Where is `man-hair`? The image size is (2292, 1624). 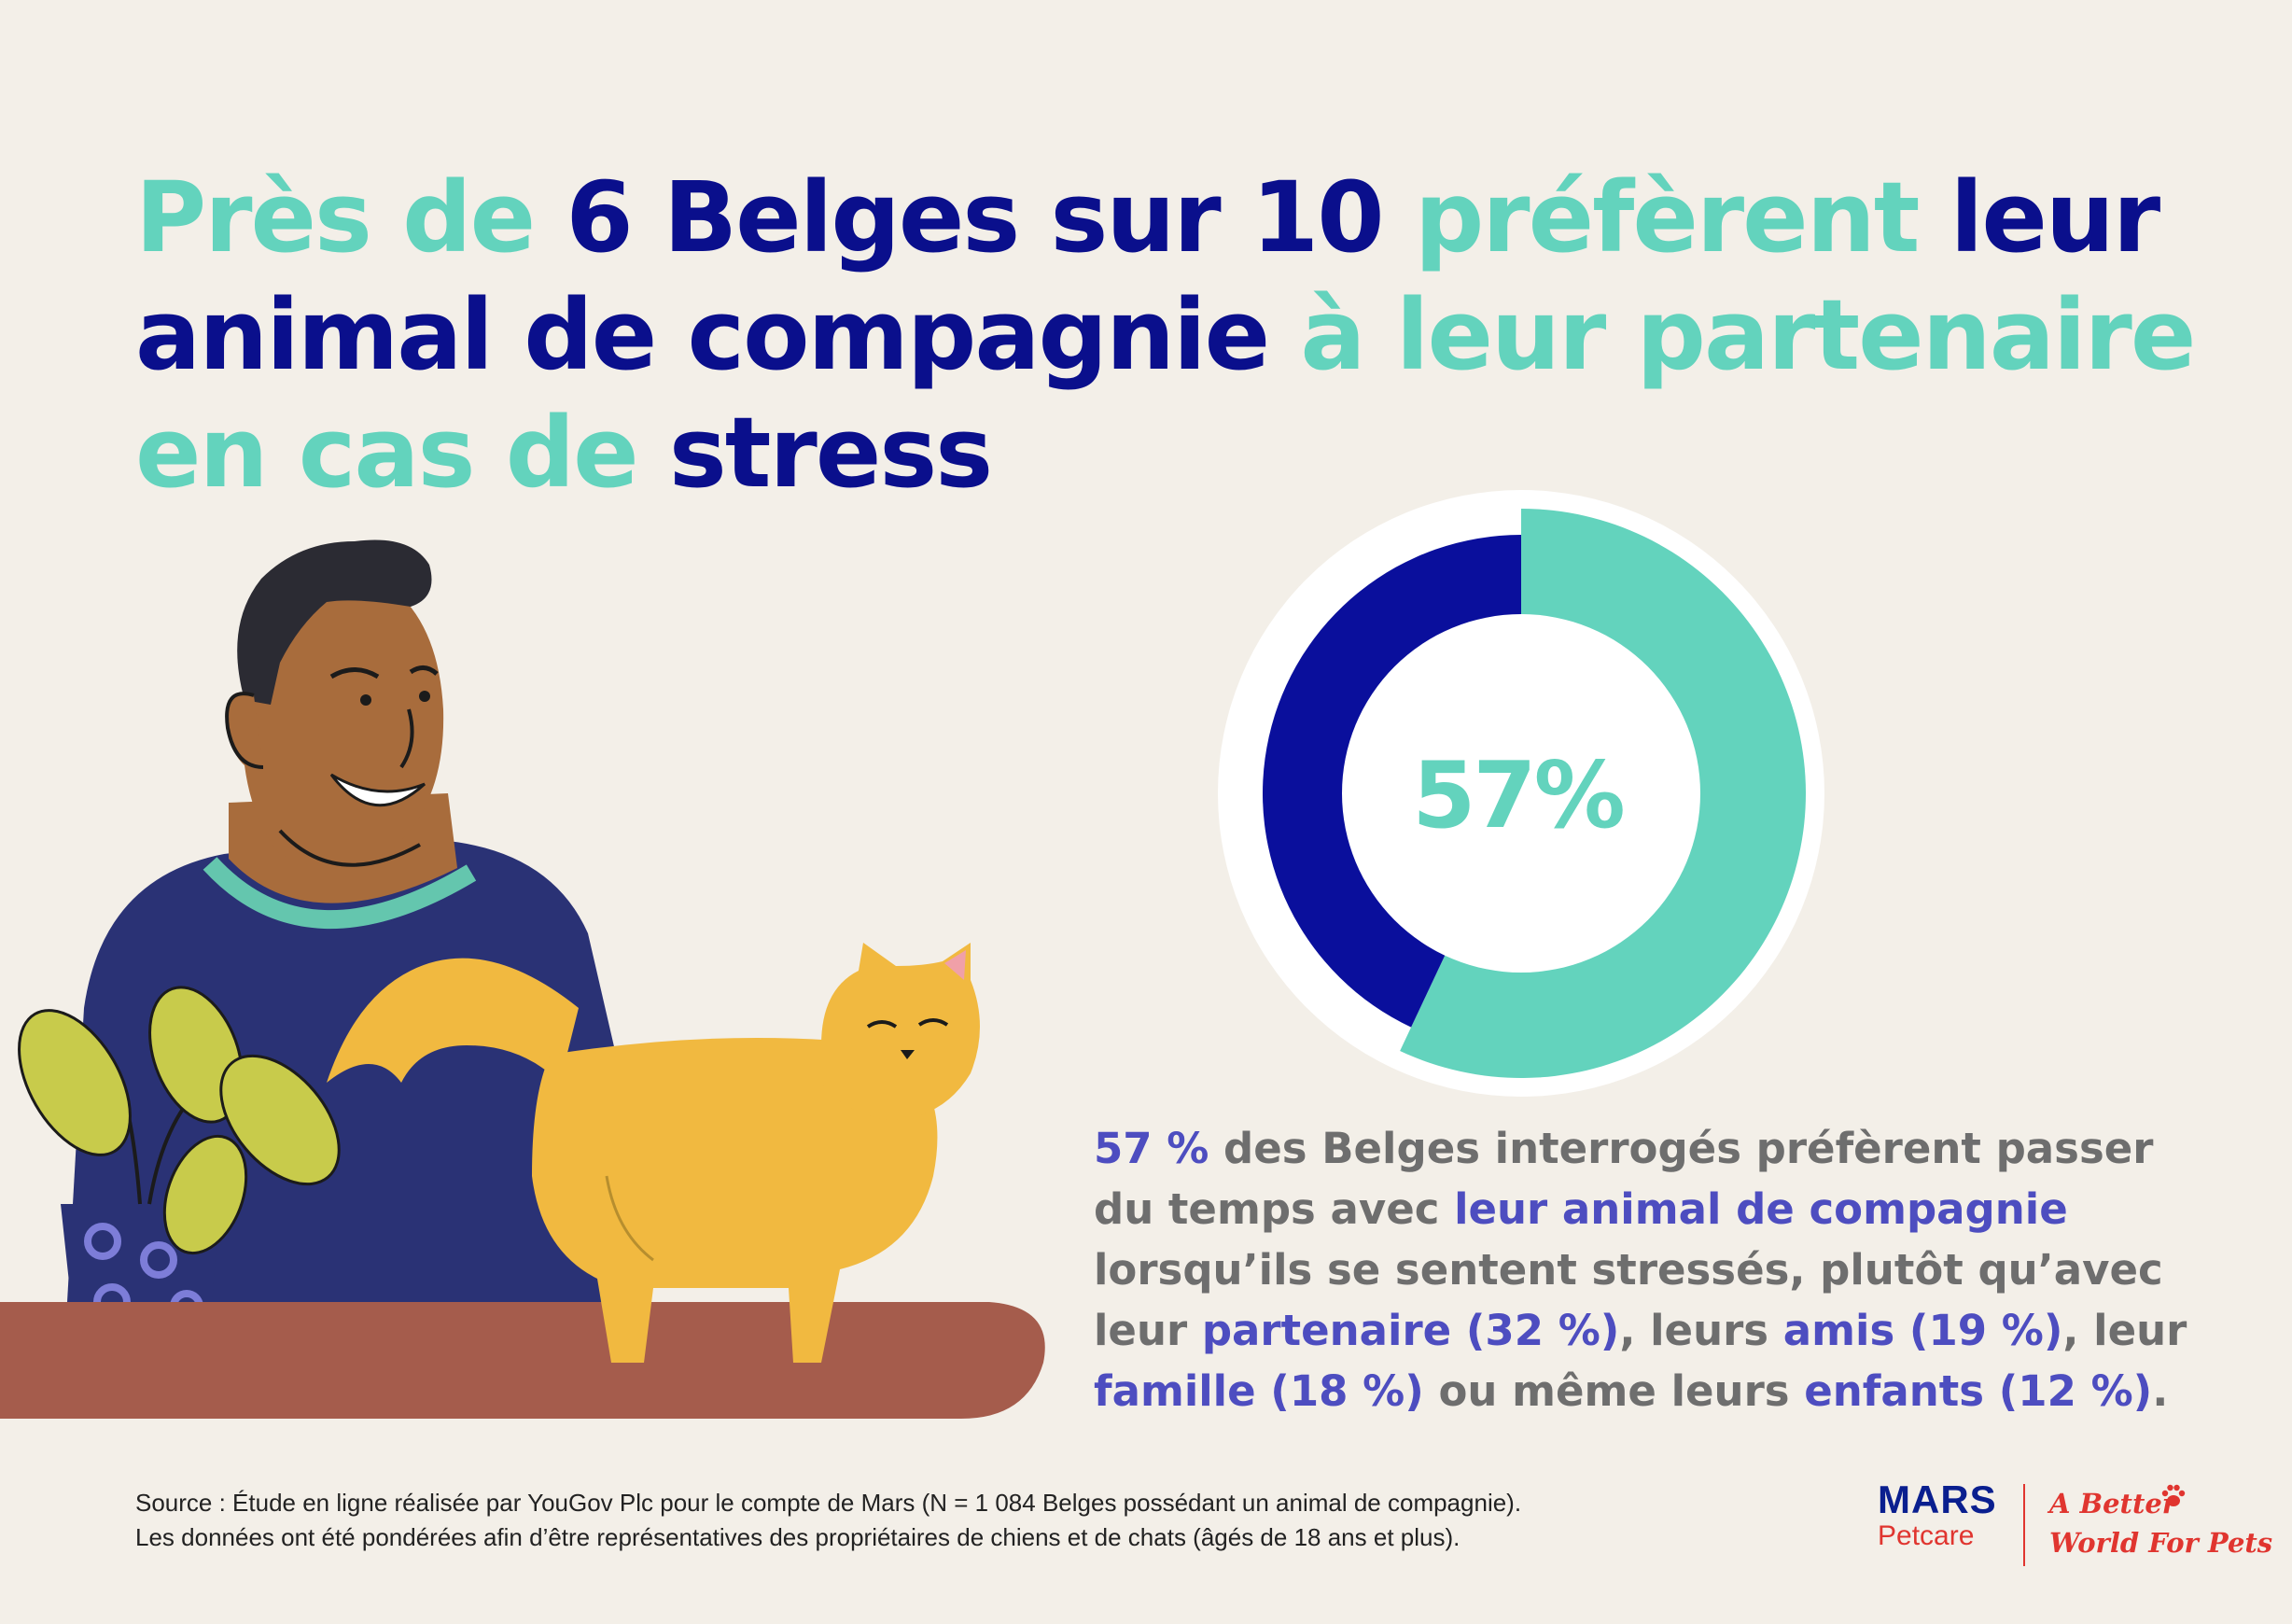 man-hair is located at coordinates (334, 622).